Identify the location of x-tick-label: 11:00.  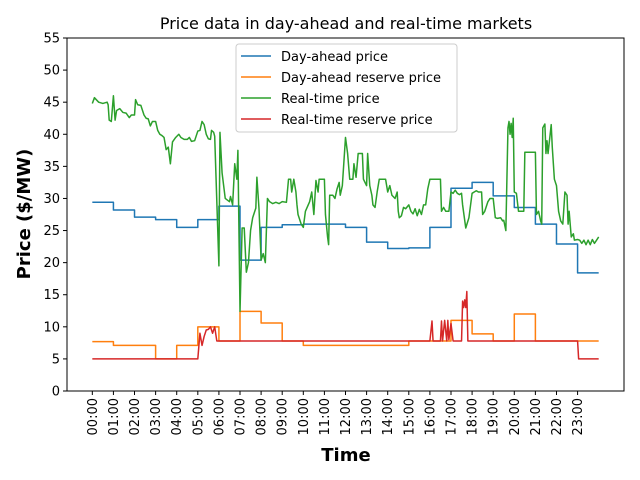
(325, 416).